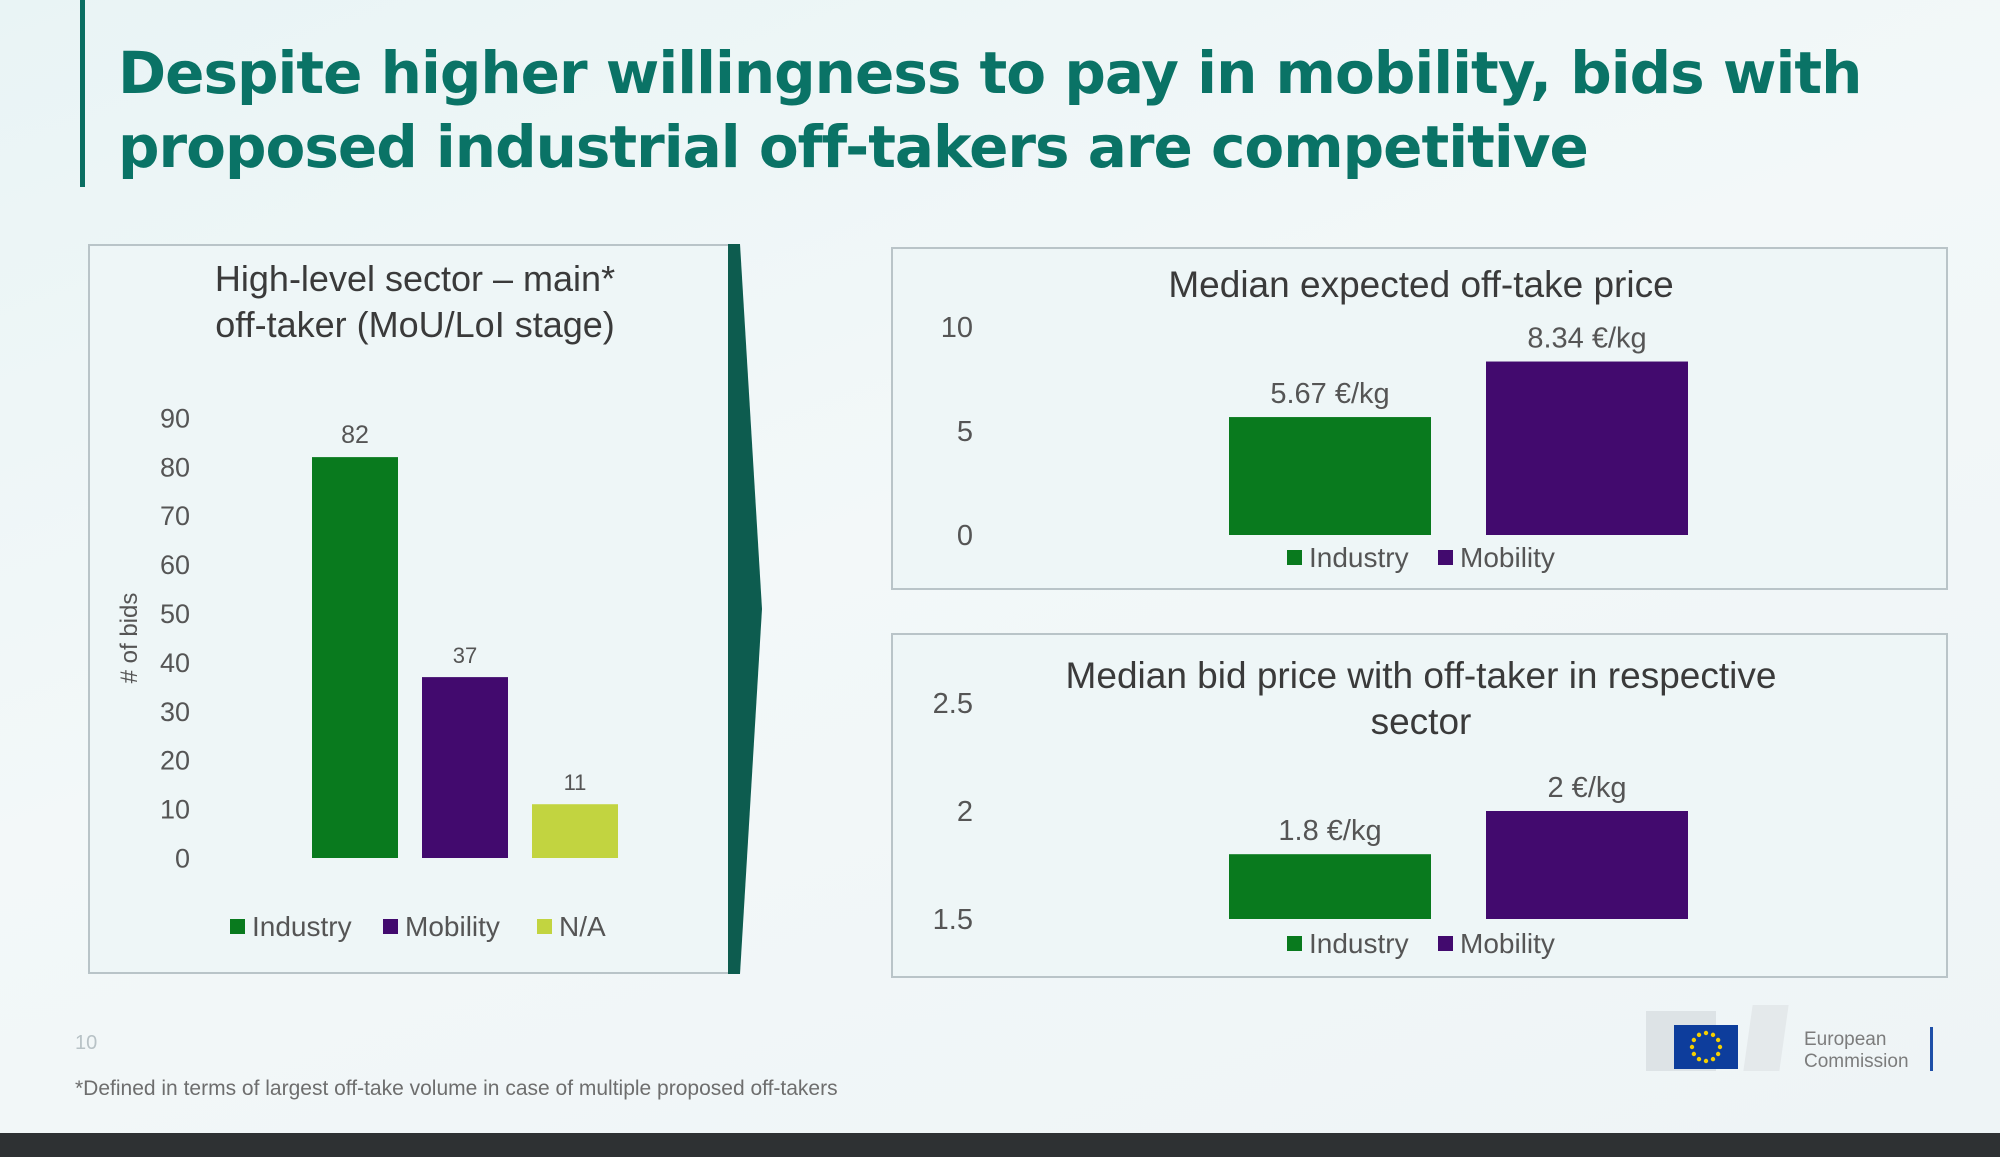 The image size is (2000, 1157). I want to click on y-tick-label: 2.5, so click(953, 704).